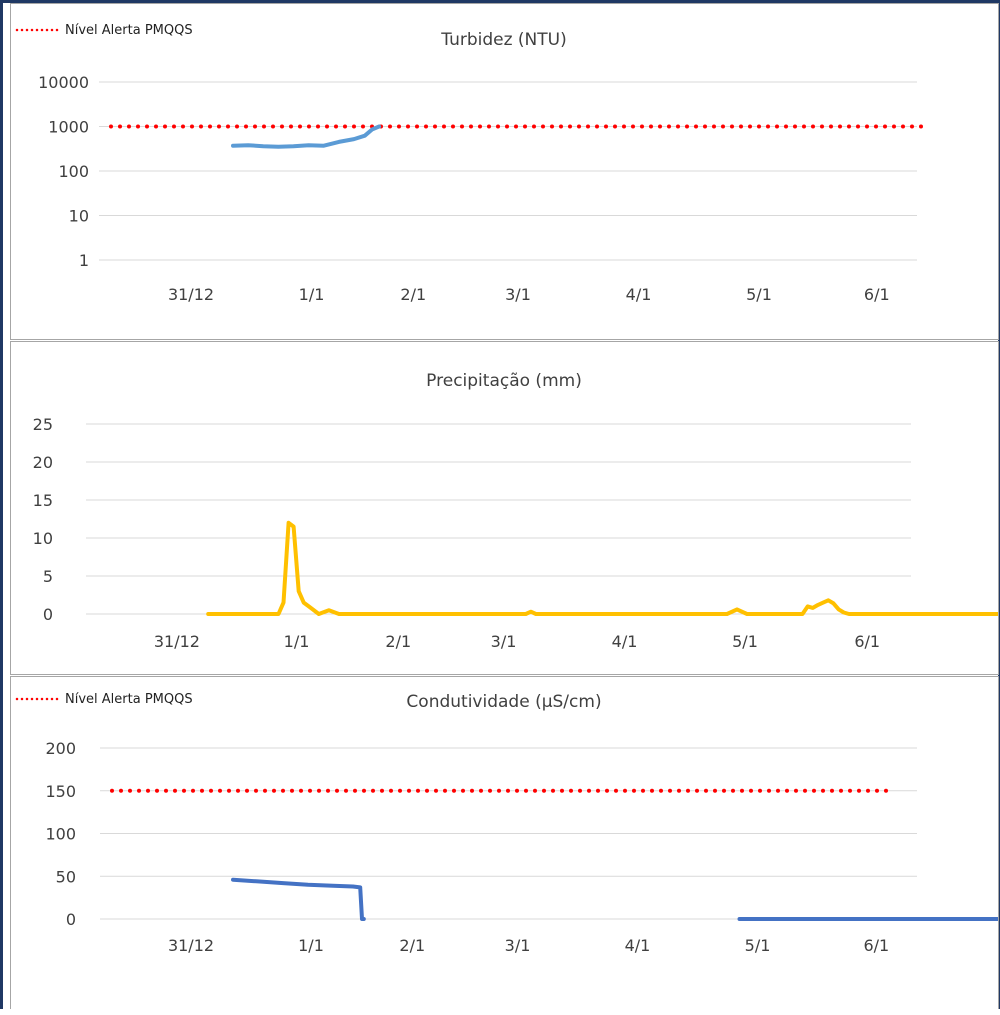 Image resolution: width=1000 pixels, height=1015 pixels. Describe the element at coordinates (60, 791) in the screenshot. I see `y-tick-label: 150` at that location.